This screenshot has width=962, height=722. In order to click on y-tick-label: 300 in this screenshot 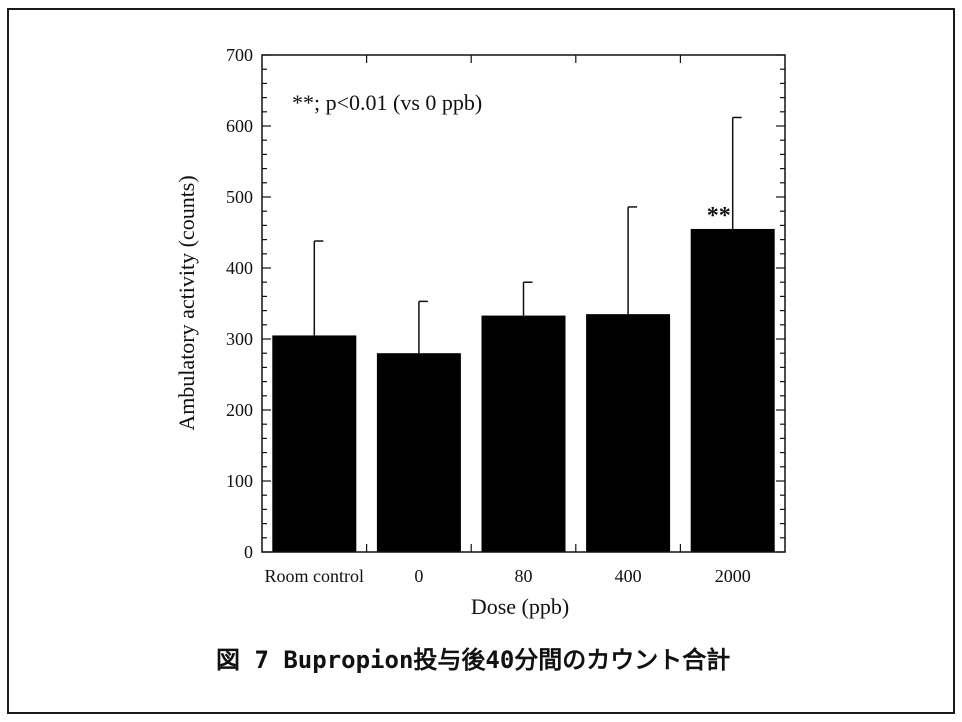, I will do `click(239, 339)`.